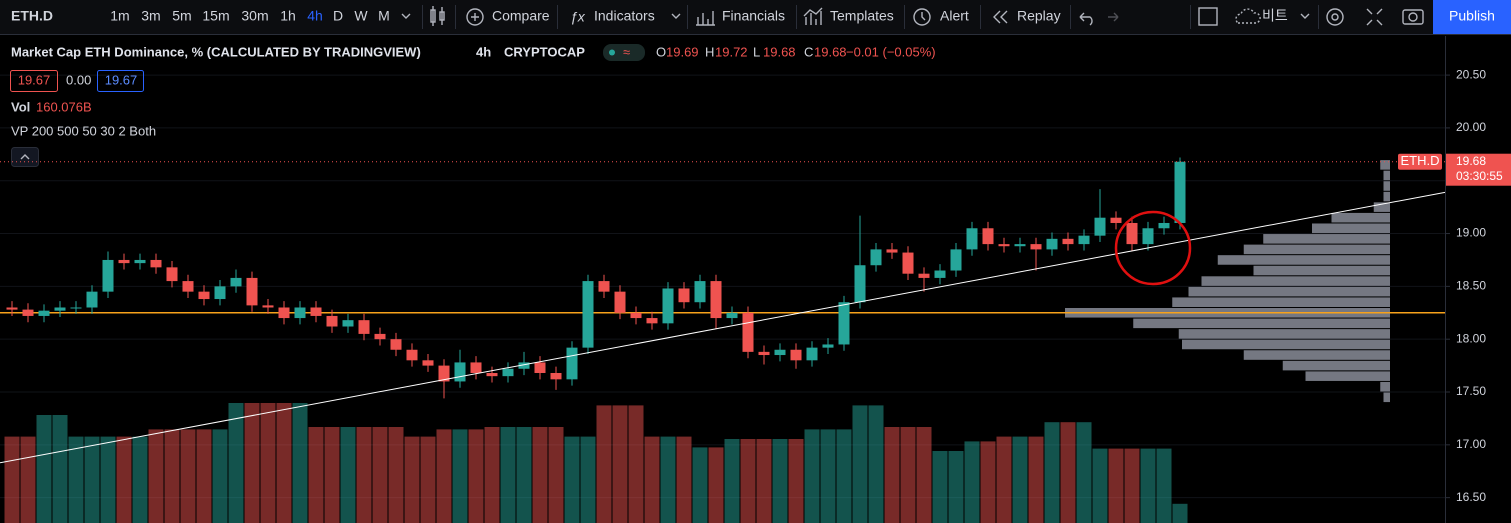 The image size is (1511, 523). I want to click on interval-button: 4h, so click(315, 16).